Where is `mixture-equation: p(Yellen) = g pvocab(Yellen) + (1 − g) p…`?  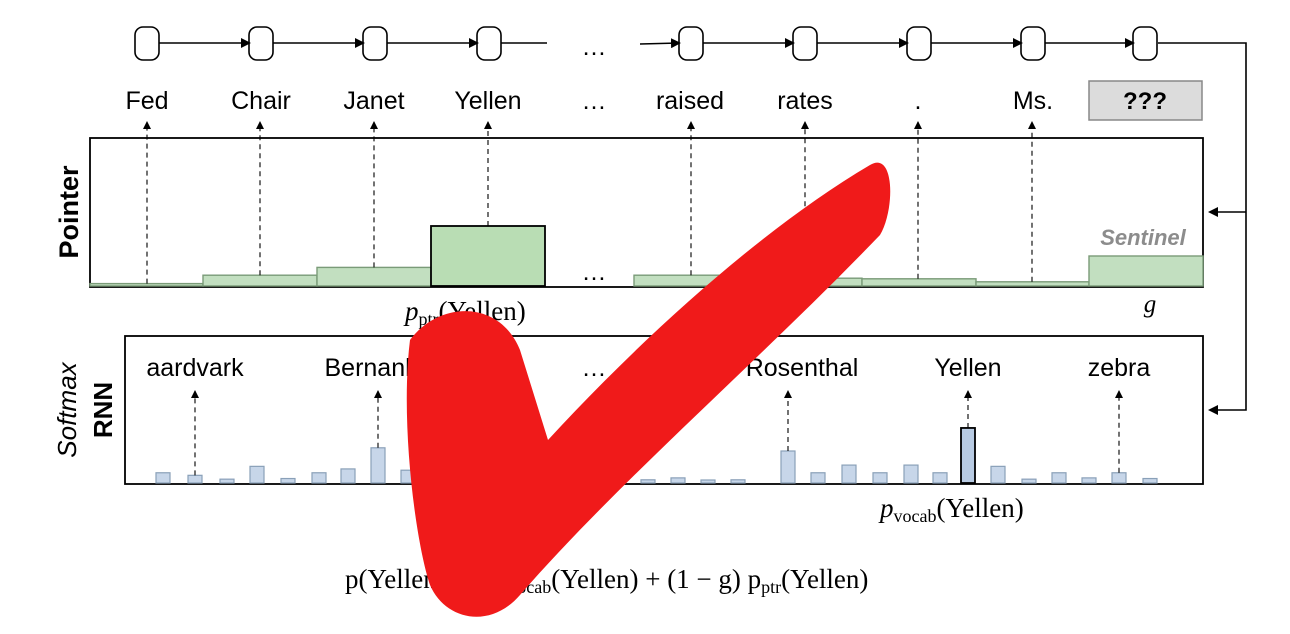
mixture-equation: p(Yellen) = g pvocab(Yellen) + (1 − g) p… is located at coordinates (606, 580).